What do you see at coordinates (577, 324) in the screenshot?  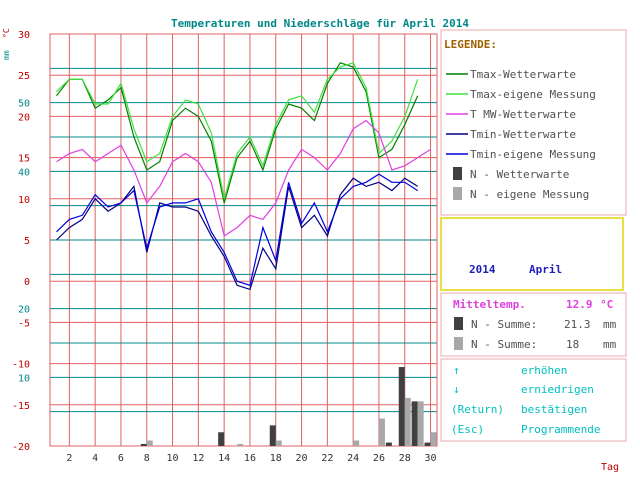 I see `sum1-value: 21.3` at bounding box center [577, 324].